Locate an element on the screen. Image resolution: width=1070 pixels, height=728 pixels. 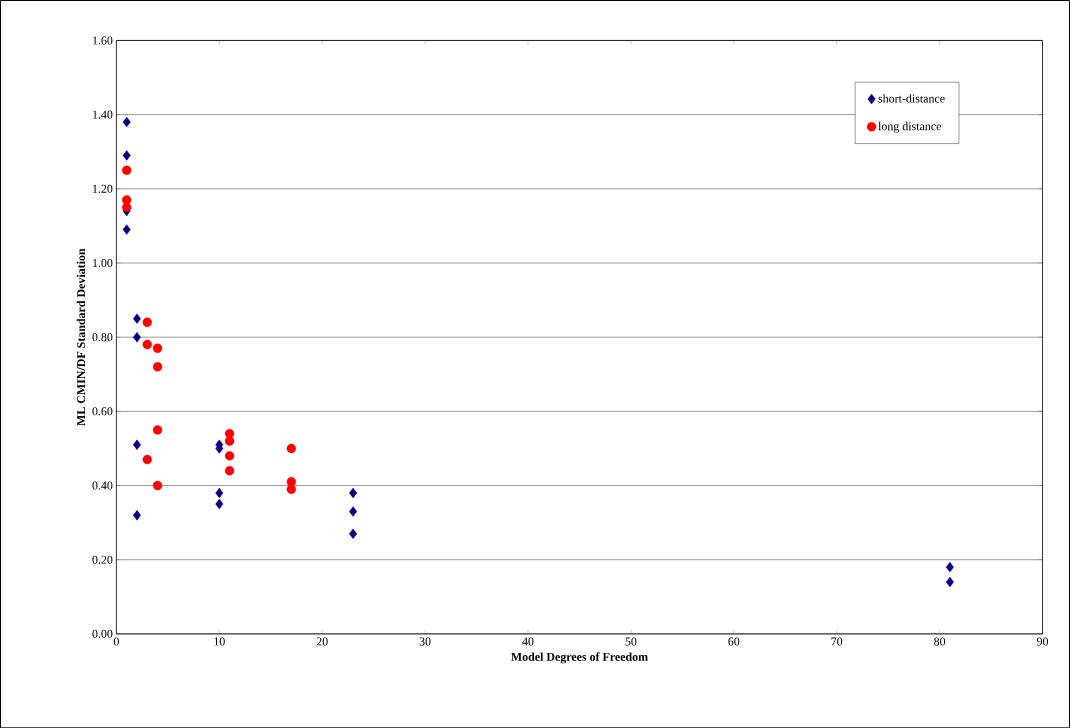
y-tick-label: 1.00 is located at coordinates (103, 262).